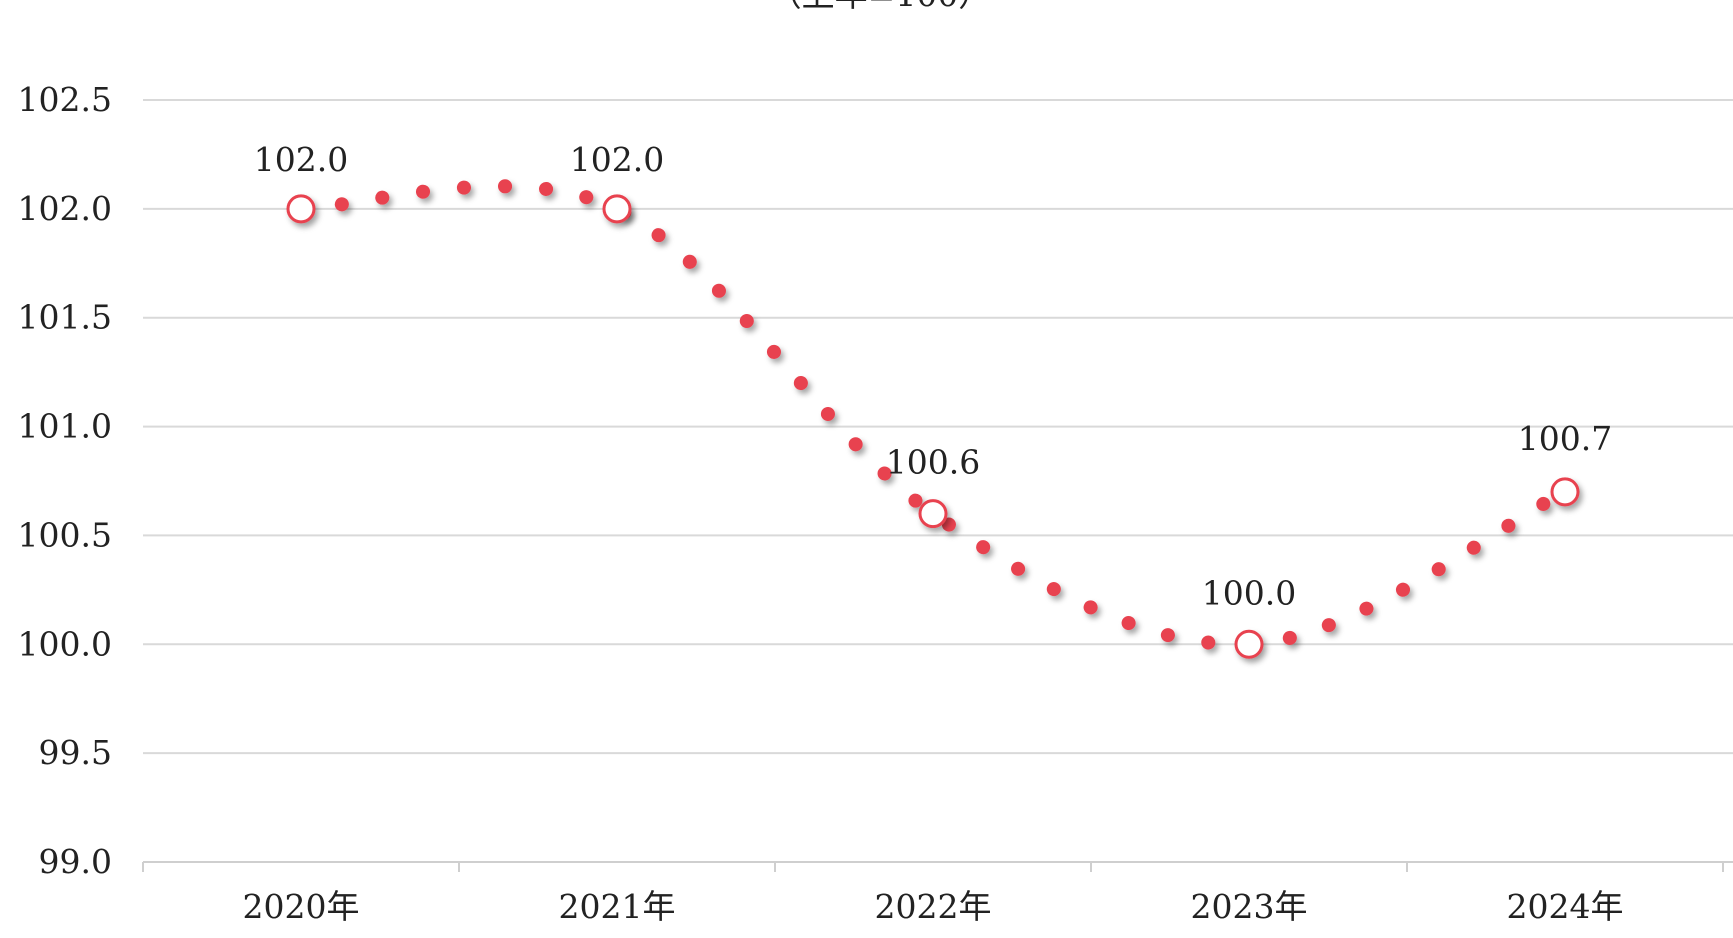  I want to click on x-tick-label: 2023年, so click(1249, 906).